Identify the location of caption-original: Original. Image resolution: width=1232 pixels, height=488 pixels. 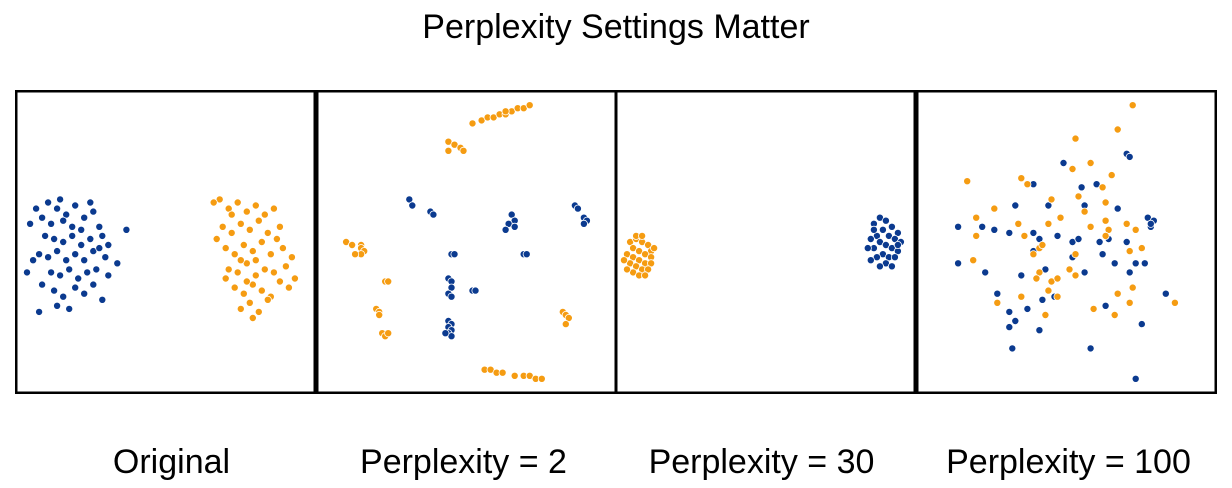
(171, 462).